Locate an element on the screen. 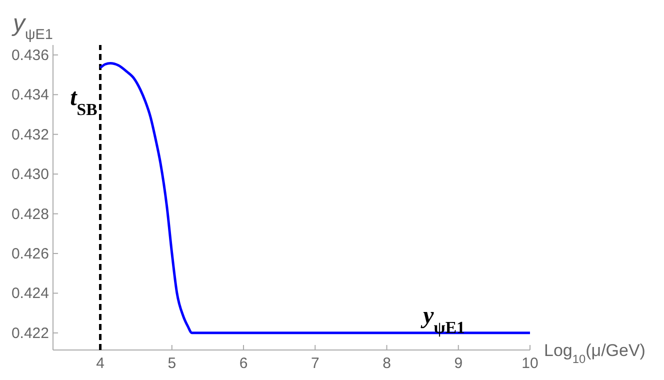  y-tick-label: 0.428 is located at coordinates (30, 214).